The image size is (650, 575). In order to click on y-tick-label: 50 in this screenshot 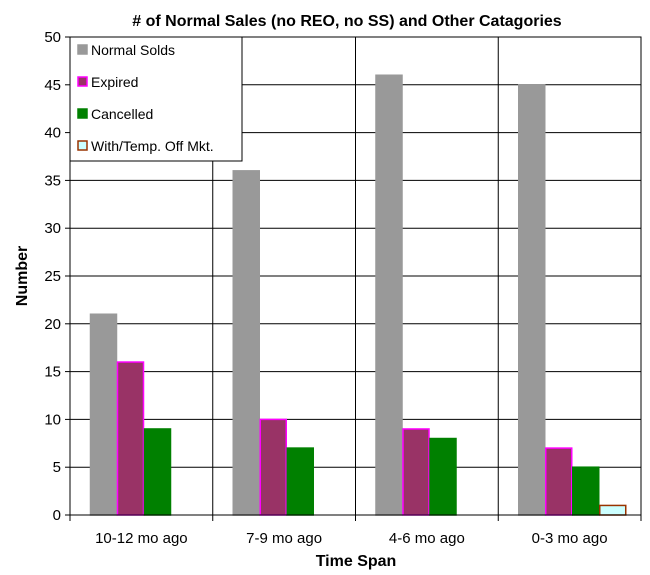, I will do `click(52, 37)`.